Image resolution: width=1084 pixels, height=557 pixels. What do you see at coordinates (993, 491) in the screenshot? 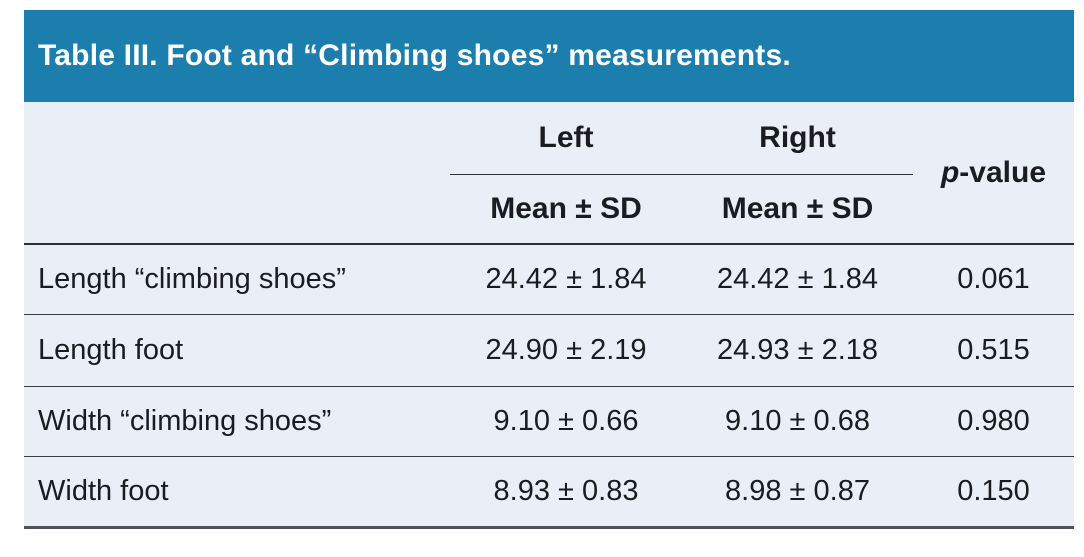
I see `cell-width-foot-p: 0.150` at bounding box center [993, 491].